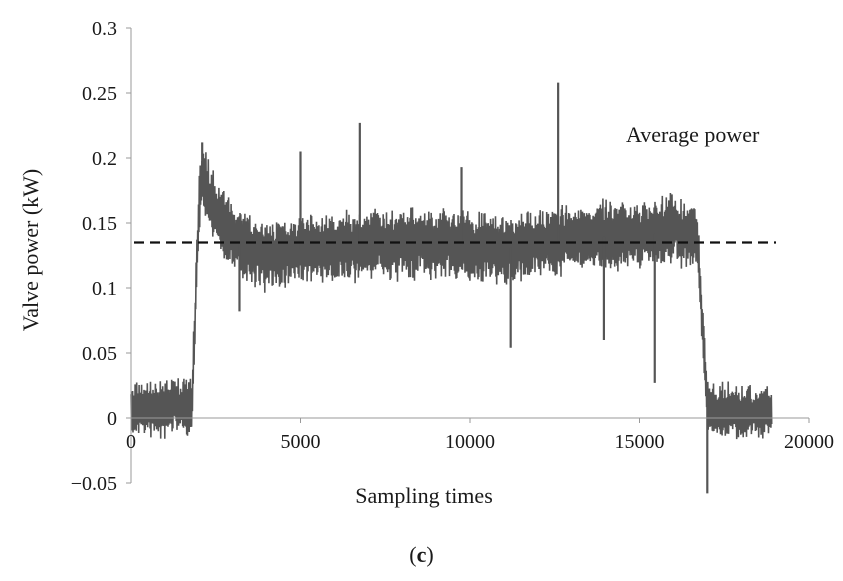 Image resolution: width=843 pixels, height=581 pixels. Describe the element at coordinates (301, 442) in the screenshot. I see `x-tick-label: 5000` at that location.